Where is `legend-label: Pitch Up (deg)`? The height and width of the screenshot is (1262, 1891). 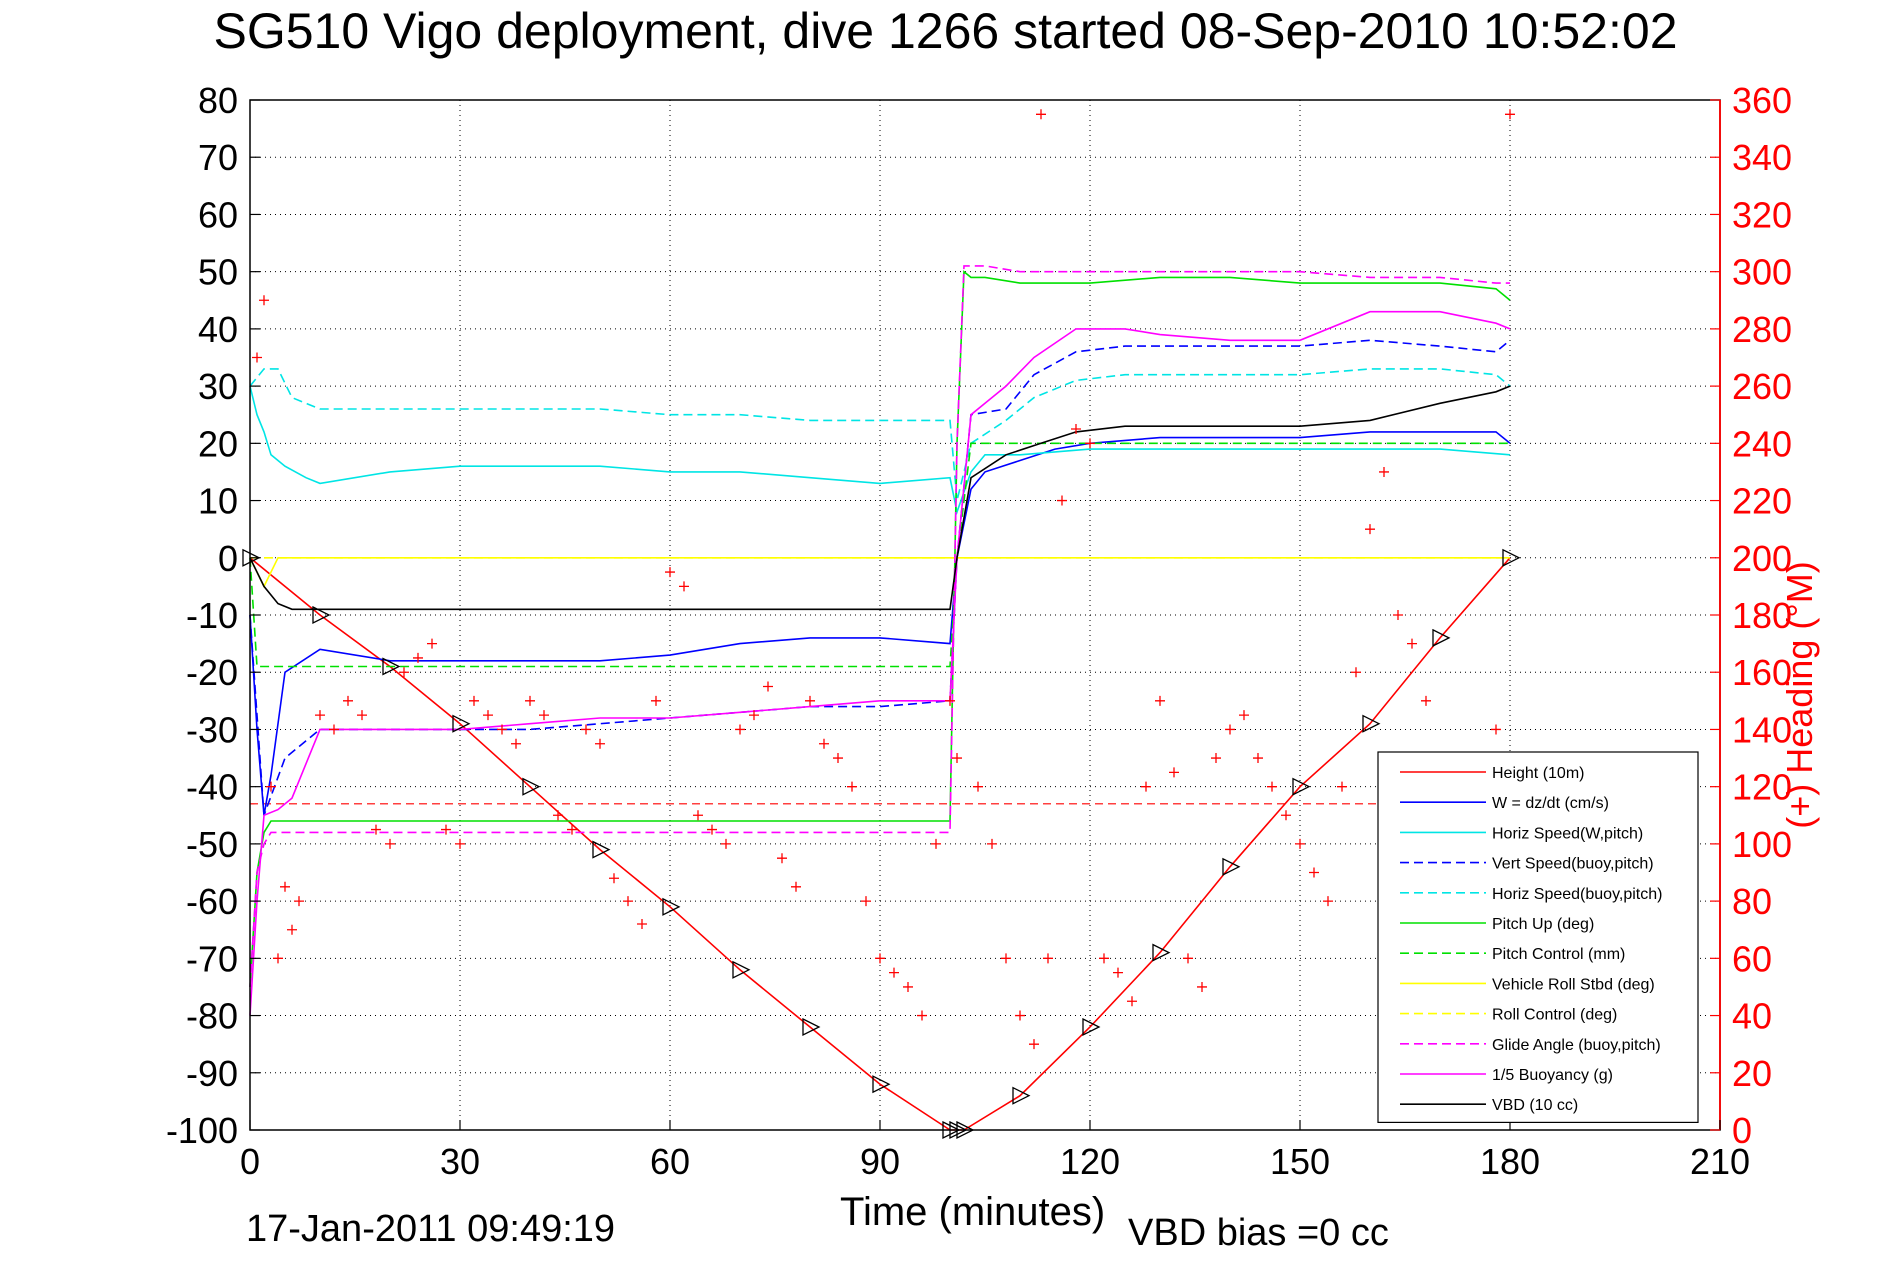 legend-label: Pitch Up (deg) is located at coordinates (1543, 924).